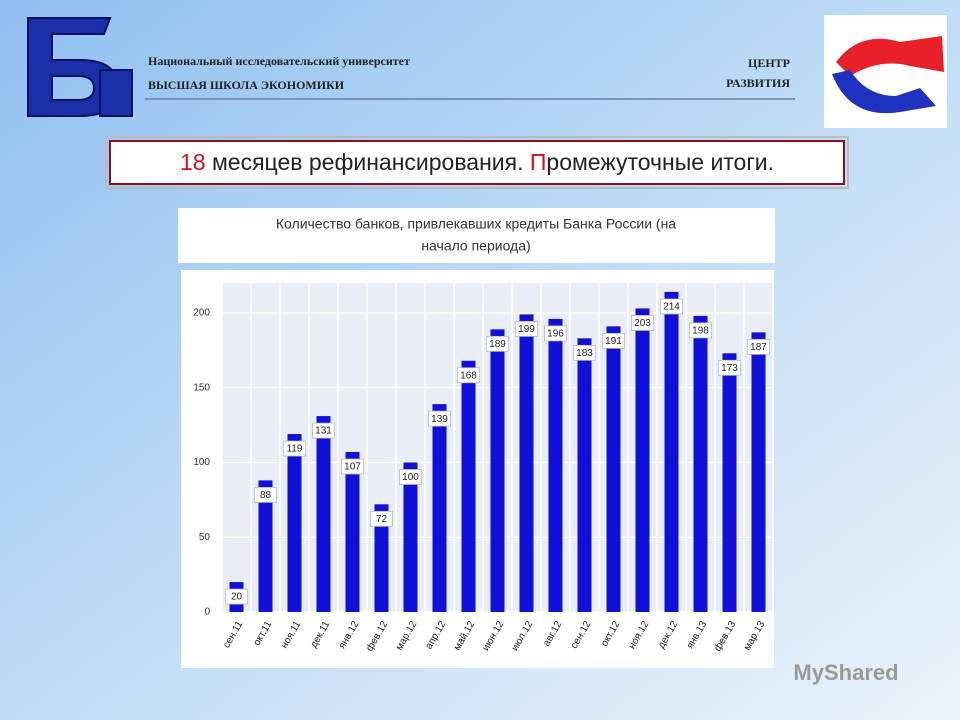 The height and width of the screenshot is (720, 960). I want to click on value-label: 199, so click(526, 329).